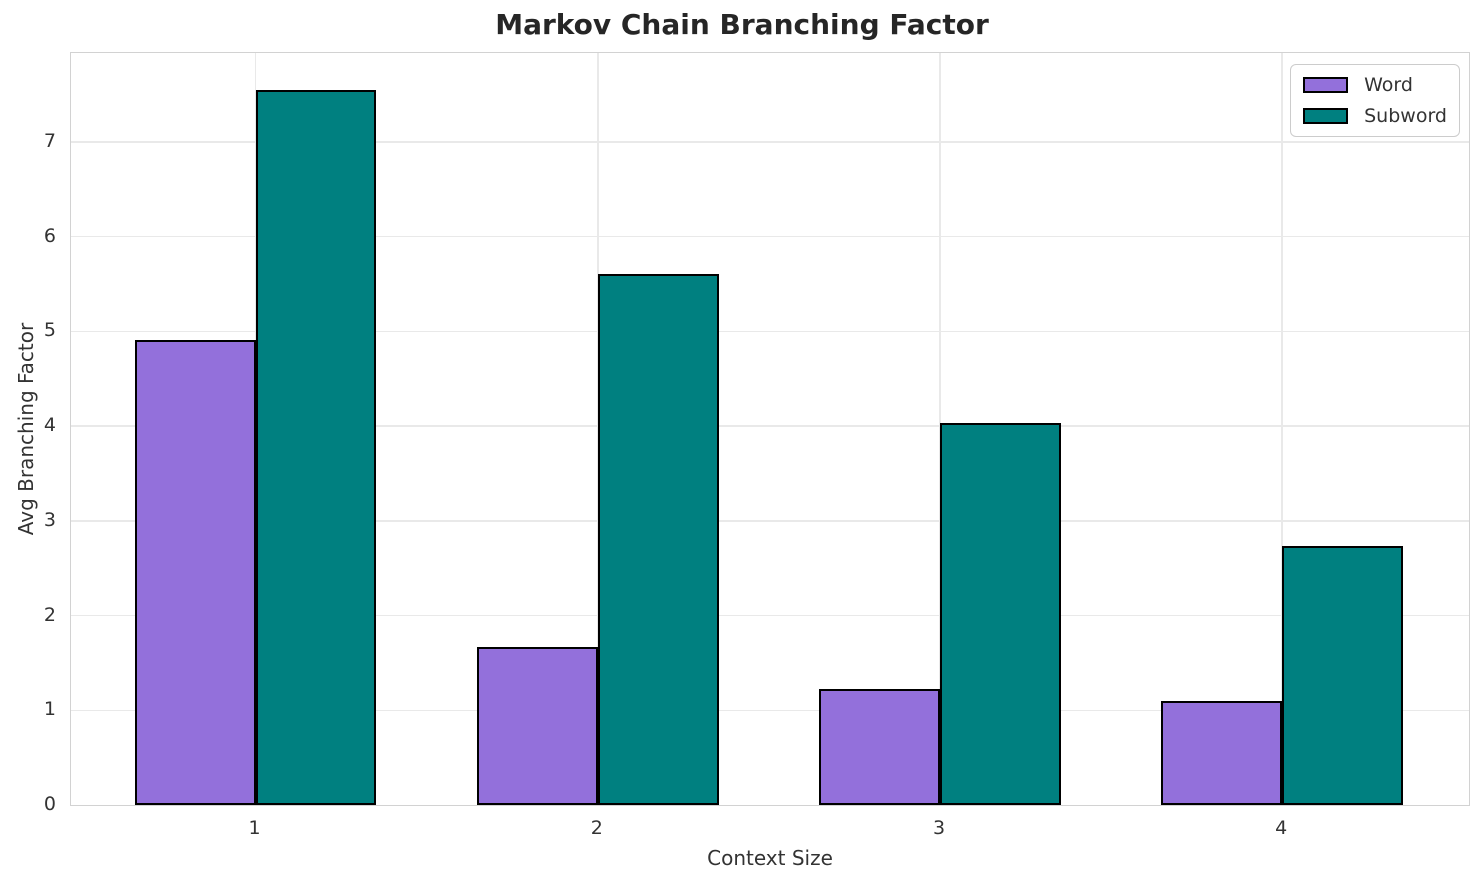 This screenshot has width=1484, height=885. Describe the element at coordinates (49, 519) in the screenshot. I see `y-tick-label-3: 3` at that location.